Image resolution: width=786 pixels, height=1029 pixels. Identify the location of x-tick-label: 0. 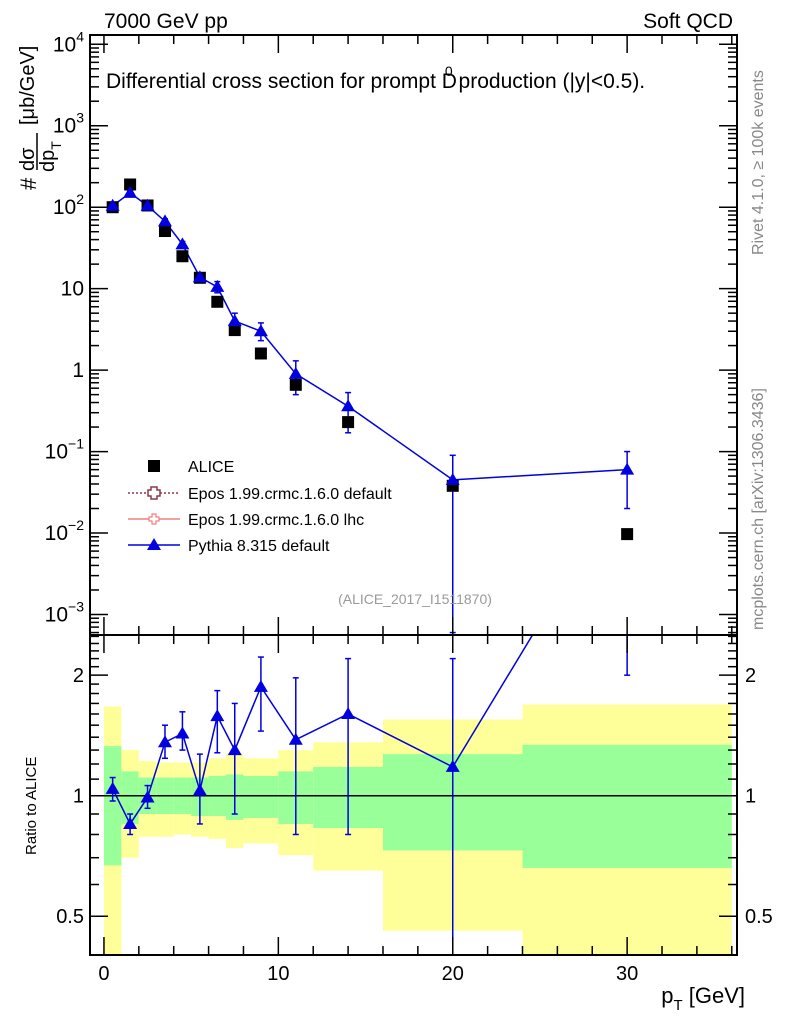
(103, 974).